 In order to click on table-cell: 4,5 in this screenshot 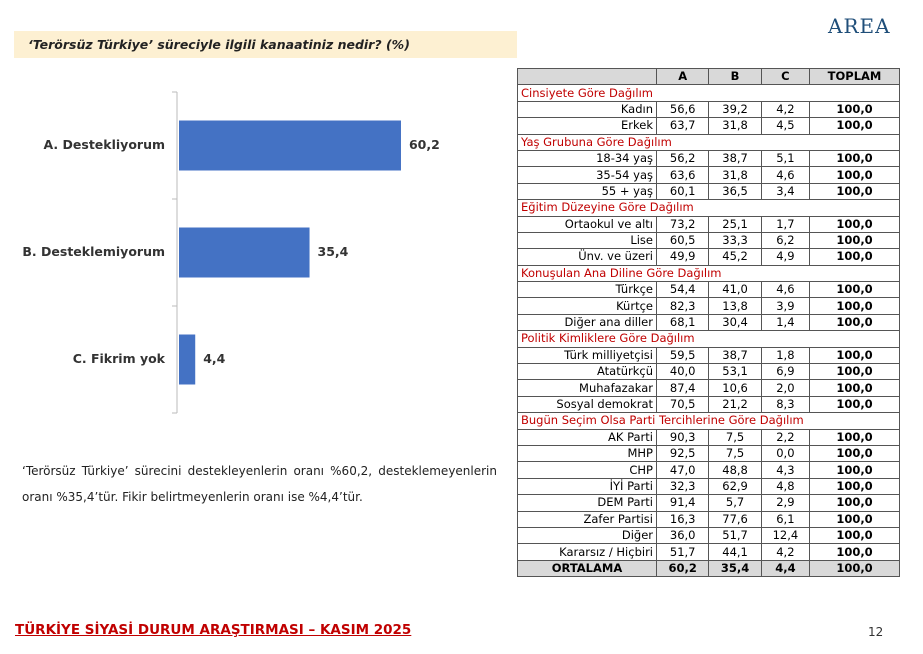, I will do `click(785, 126)`.